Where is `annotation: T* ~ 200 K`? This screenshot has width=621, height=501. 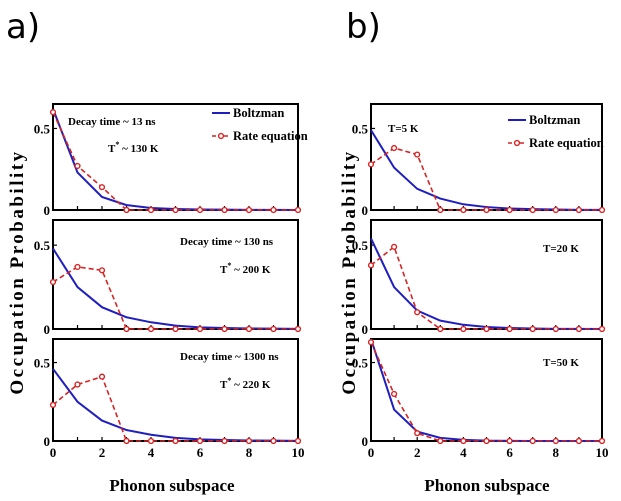 annotation: T* ~ 200 K is located at coordinates (245, 268).